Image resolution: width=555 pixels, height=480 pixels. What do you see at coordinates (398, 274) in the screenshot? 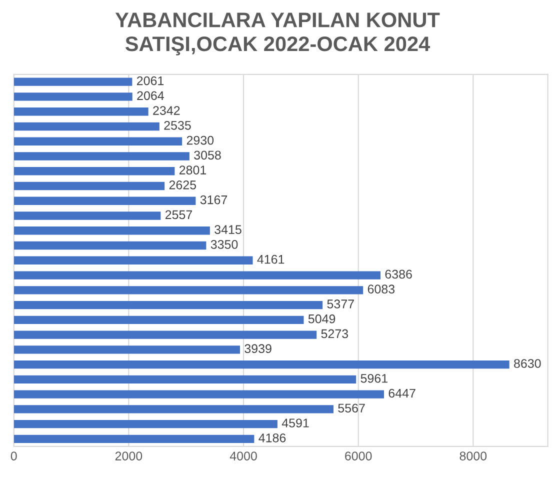
I see `data-label: 6386` at bounding box center [398, 274].